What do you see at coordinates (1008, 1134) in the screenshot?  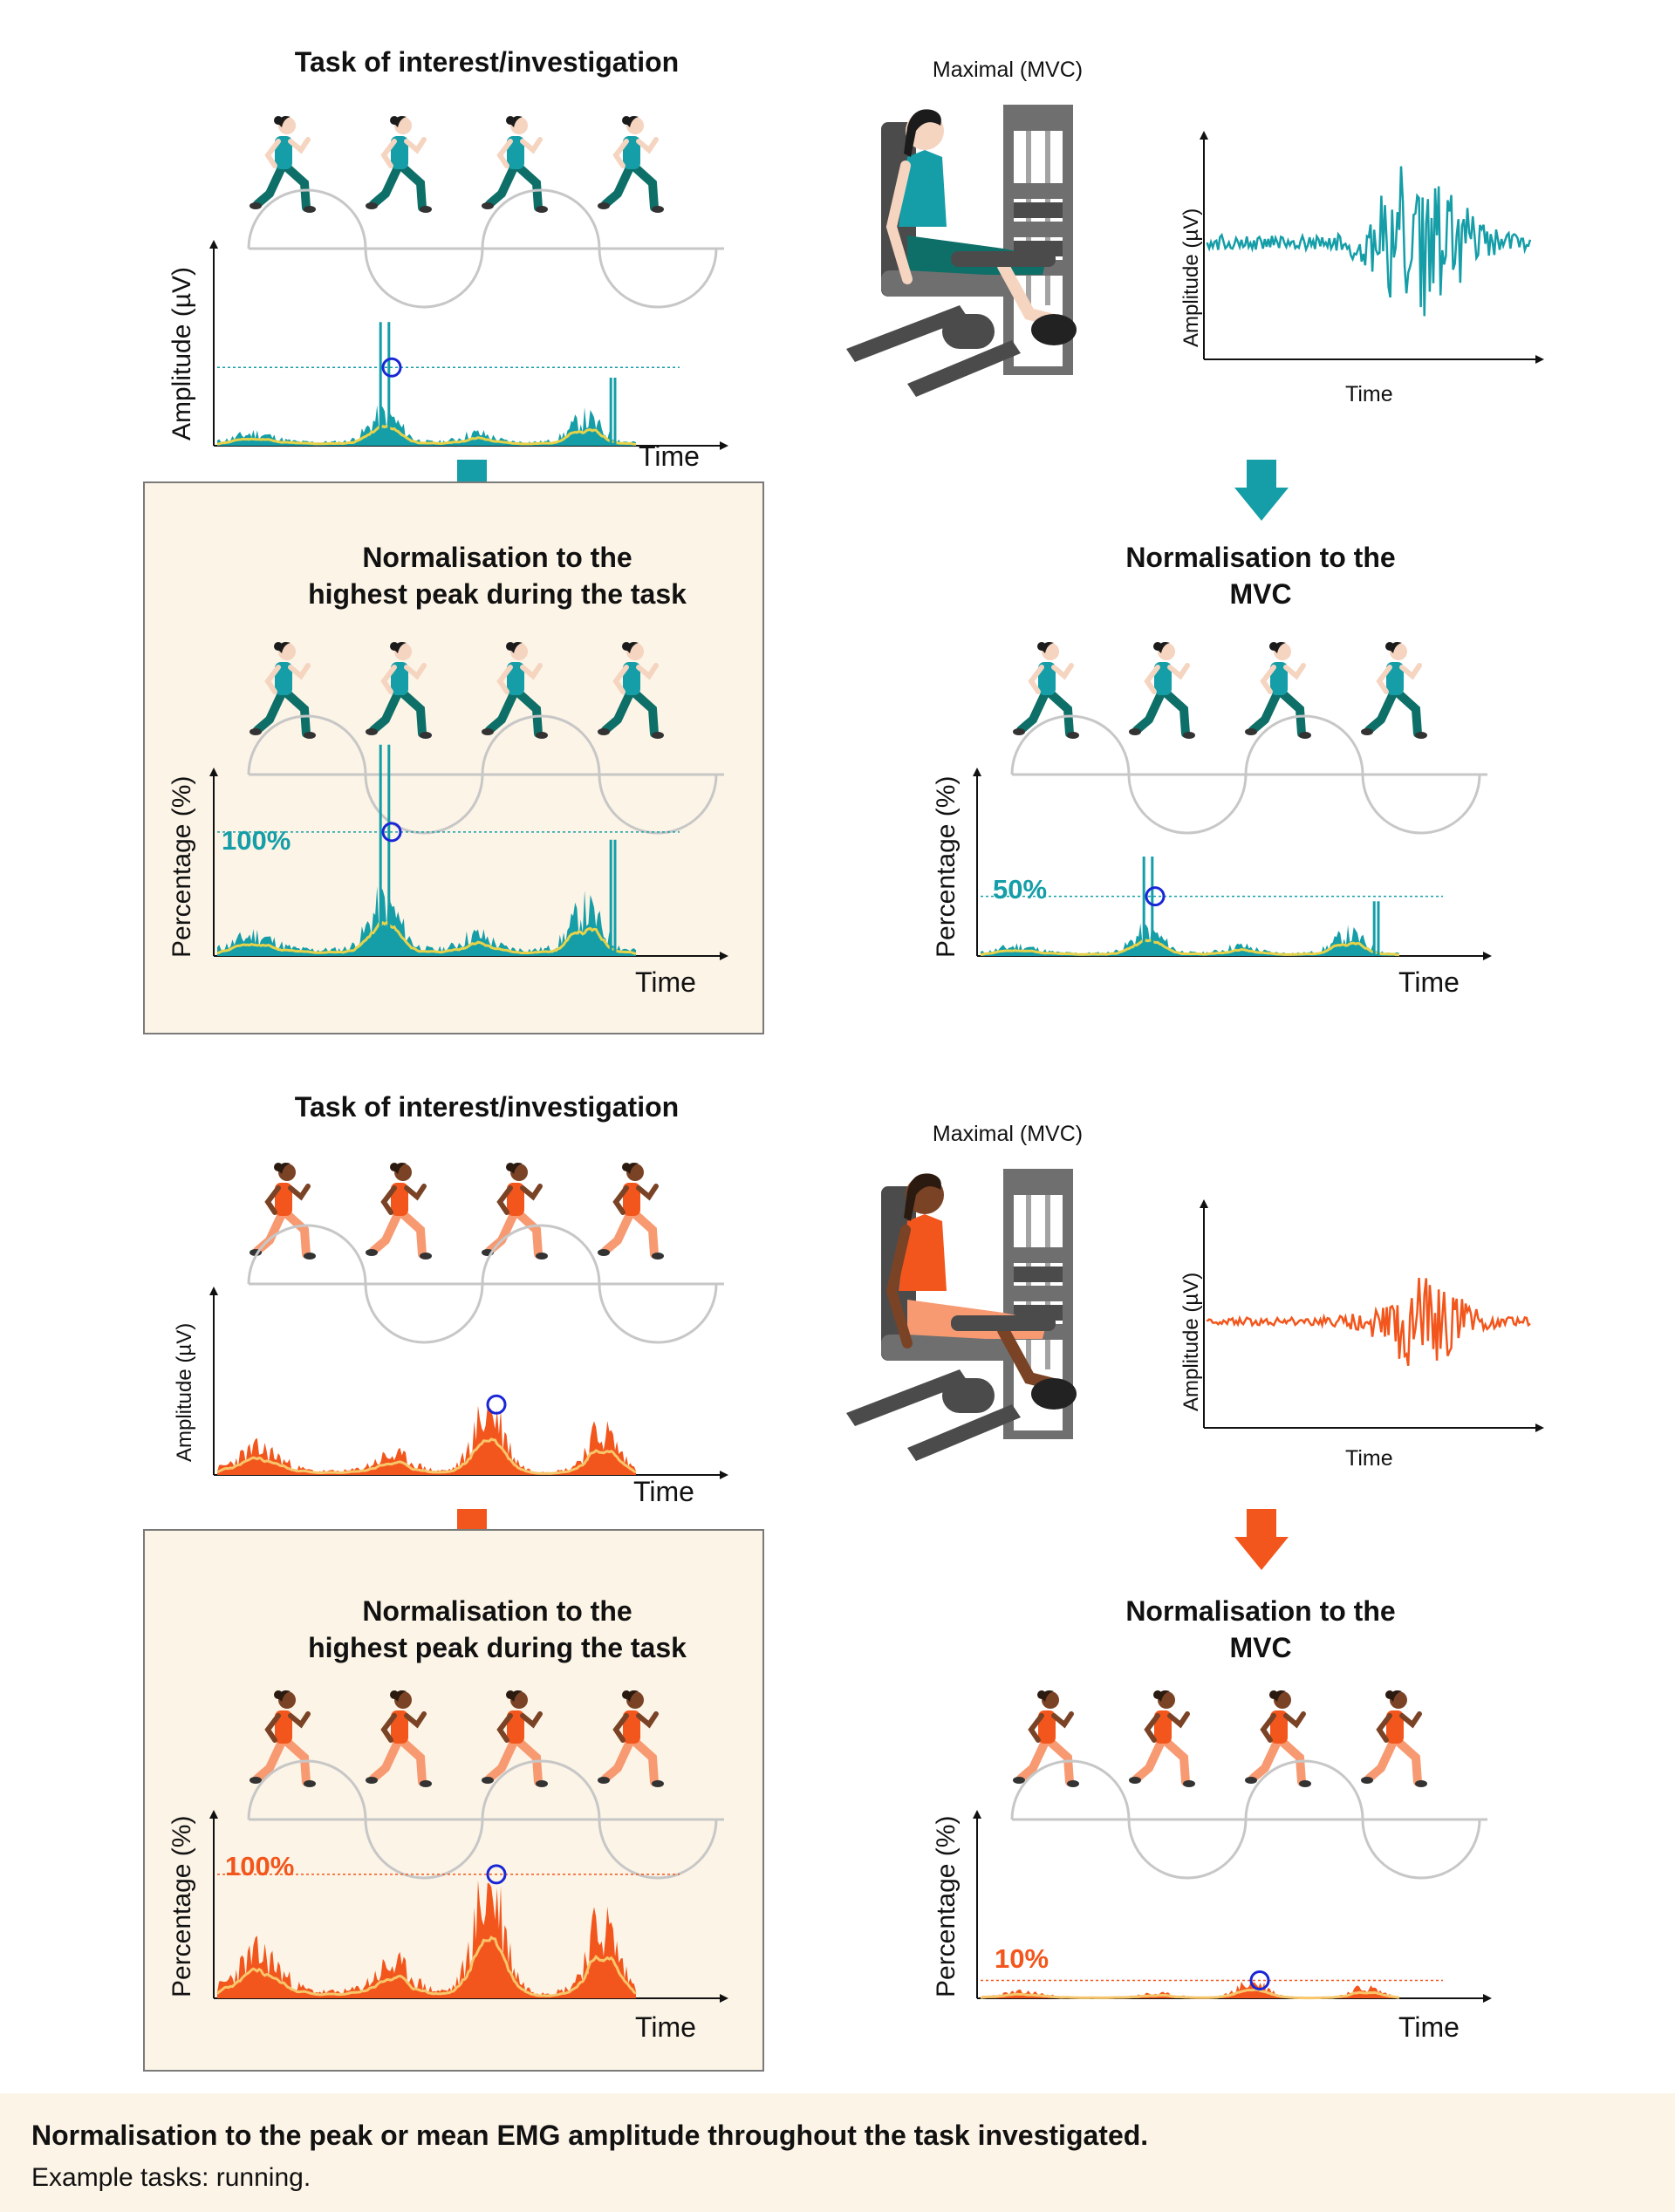 I see `mvc-title: Maximal (MVC)` at bounding box center [1008, 1134].